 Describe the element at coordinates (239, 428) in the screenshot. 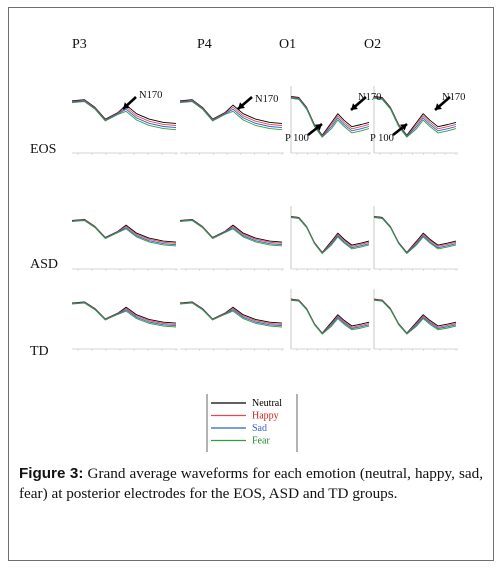

I see `legend-item-sad: Sad` at that location.